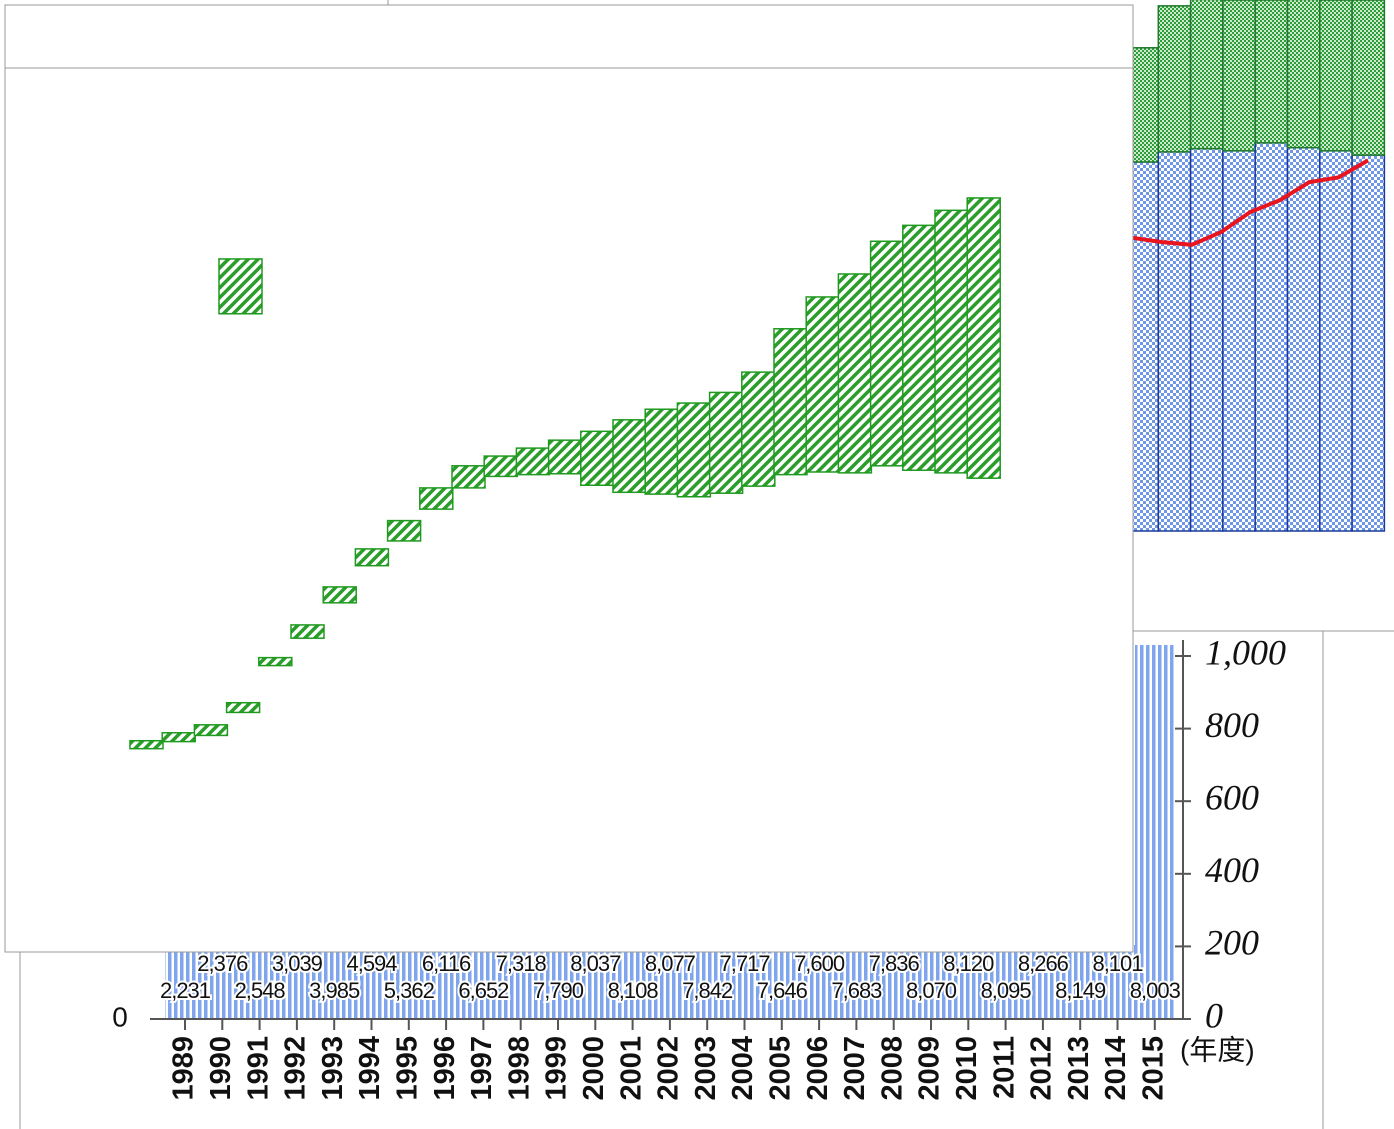  I want to click on x-tick-label: 2007, so click(855, 1068).